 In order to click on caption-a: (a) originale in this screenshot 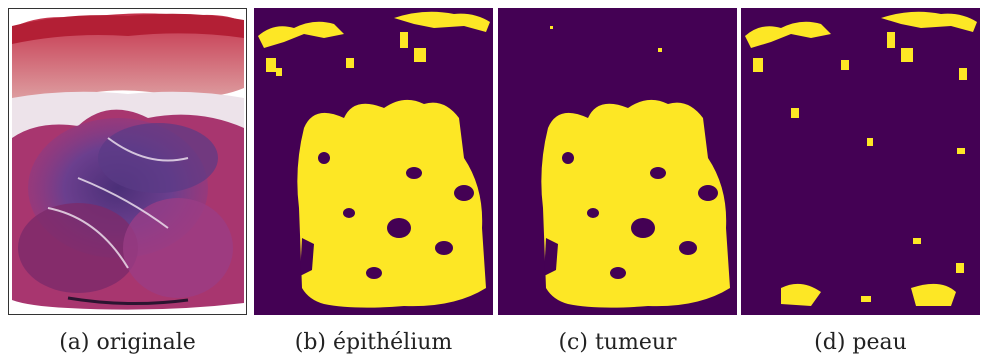, I will do `click(127, 342)`.